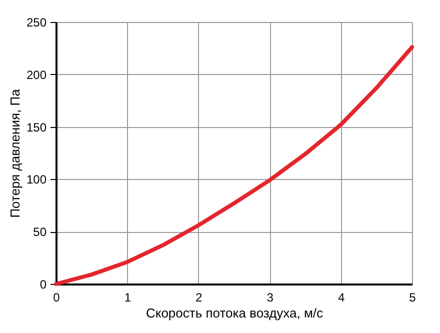 The image size is (440, 333). Describe the element at coordinates (128, 297) in the screenshot. I see `x-tick-label: 1` at that location.